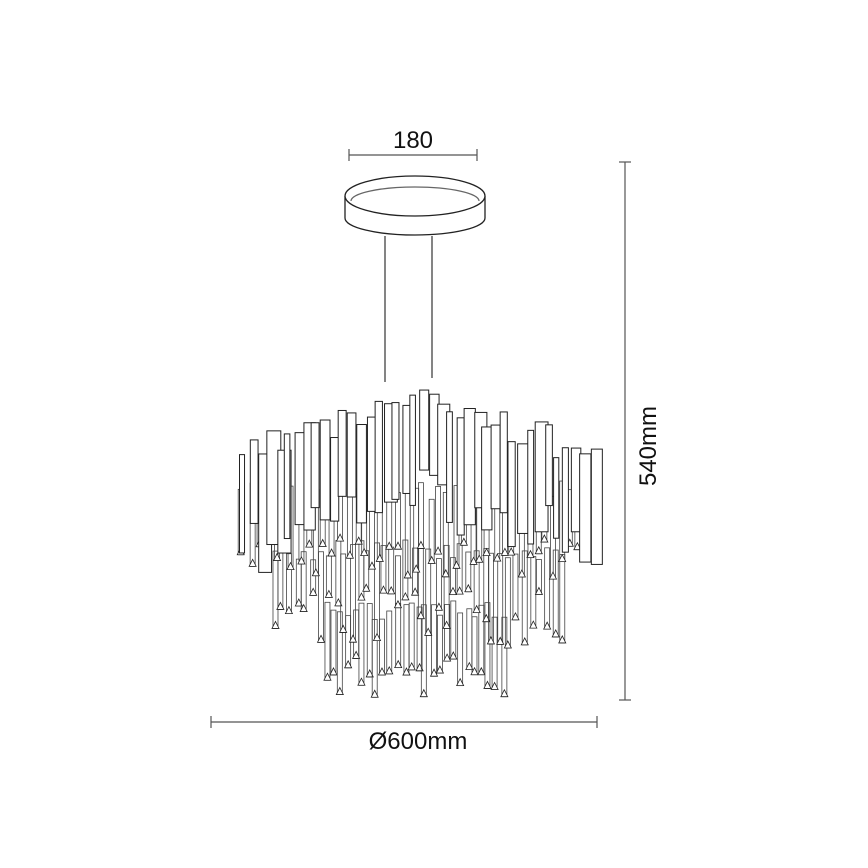 The width and height of the screenshot is (868, 868). What do you see at coordinates (625, 431) in the screenshot?
I see `height-dimension` at bounding box center [625, 431].